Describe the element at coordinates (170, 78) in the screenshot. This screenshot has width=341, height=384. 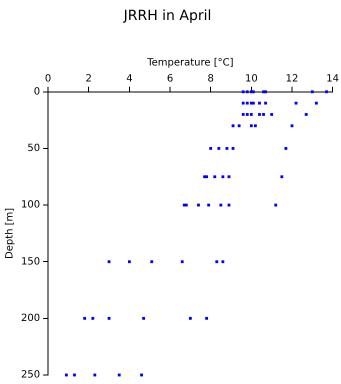
I see `x-tick-label: 6` at that location.